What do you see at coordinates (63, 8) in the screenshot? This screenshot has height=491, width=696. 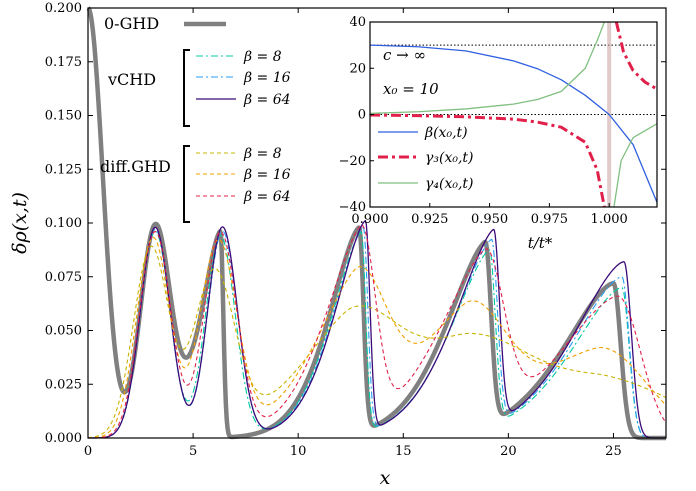 I see `y-tick-label-8: 0.200` at bounding box center [63, 8].